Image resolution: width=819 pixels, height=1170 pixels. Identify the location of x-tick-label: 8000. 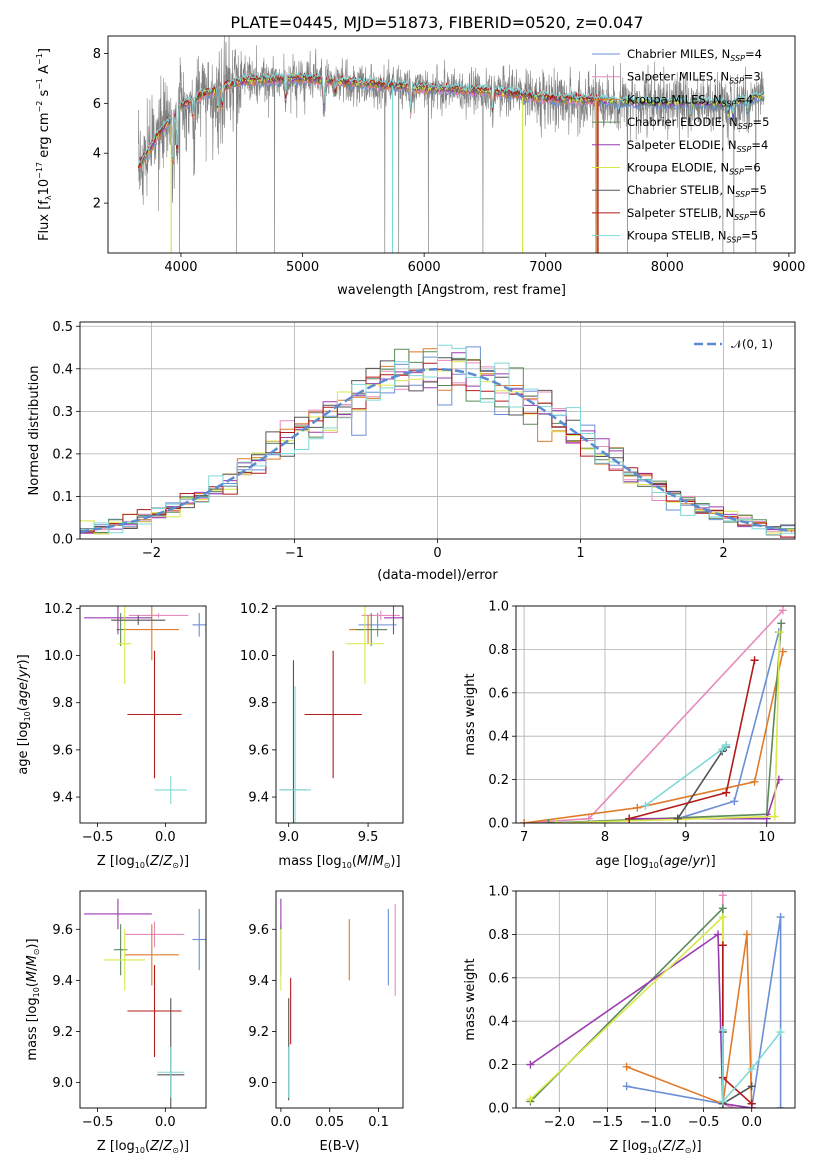
(667, 267).